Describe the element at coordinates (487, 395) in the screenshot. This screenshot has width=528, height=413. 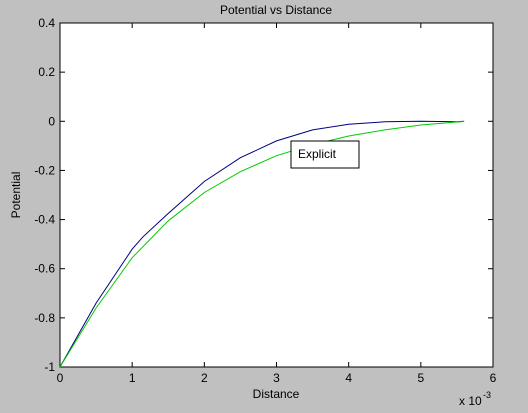
I see `x-exponent-power: -3` at that location.